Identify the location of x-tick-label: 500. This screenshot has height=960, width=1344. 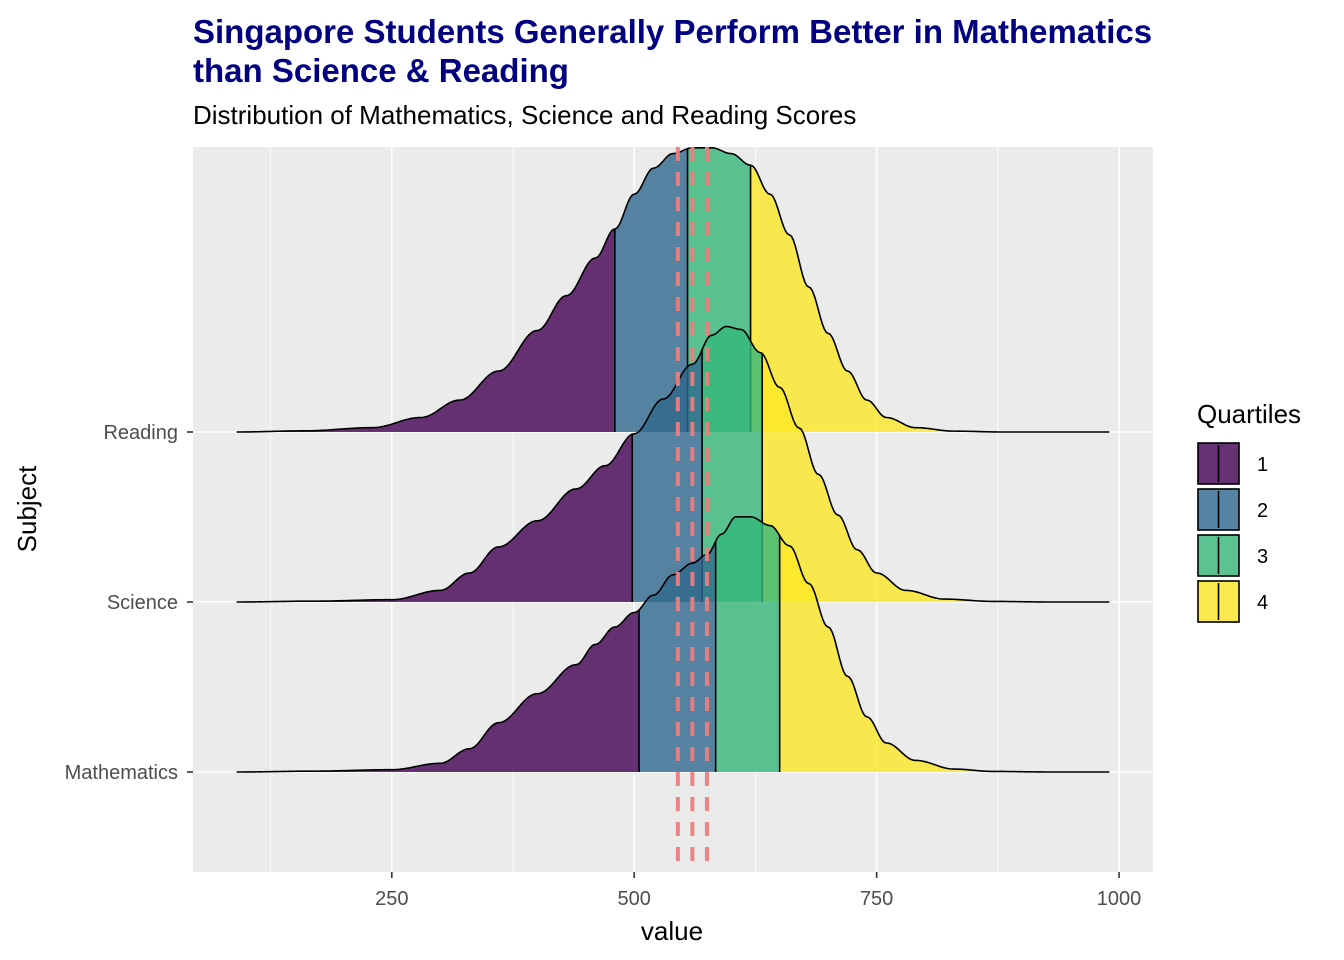
(634, 899).